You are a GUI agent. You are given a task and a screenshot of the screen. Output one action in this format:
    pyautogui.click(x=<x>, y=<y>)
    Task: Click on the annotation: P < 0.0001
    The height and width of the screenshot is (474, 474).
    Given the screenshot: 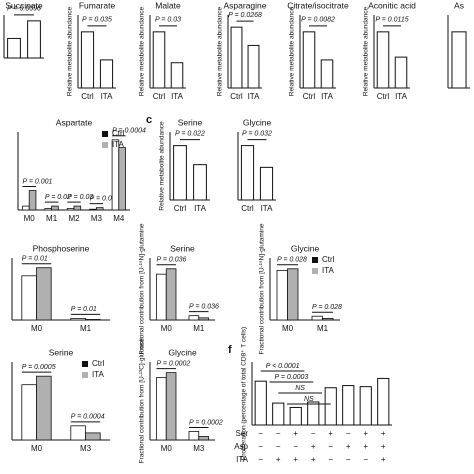 What is the action you would take?
    pyautogui.click(x=283, y=366)
    